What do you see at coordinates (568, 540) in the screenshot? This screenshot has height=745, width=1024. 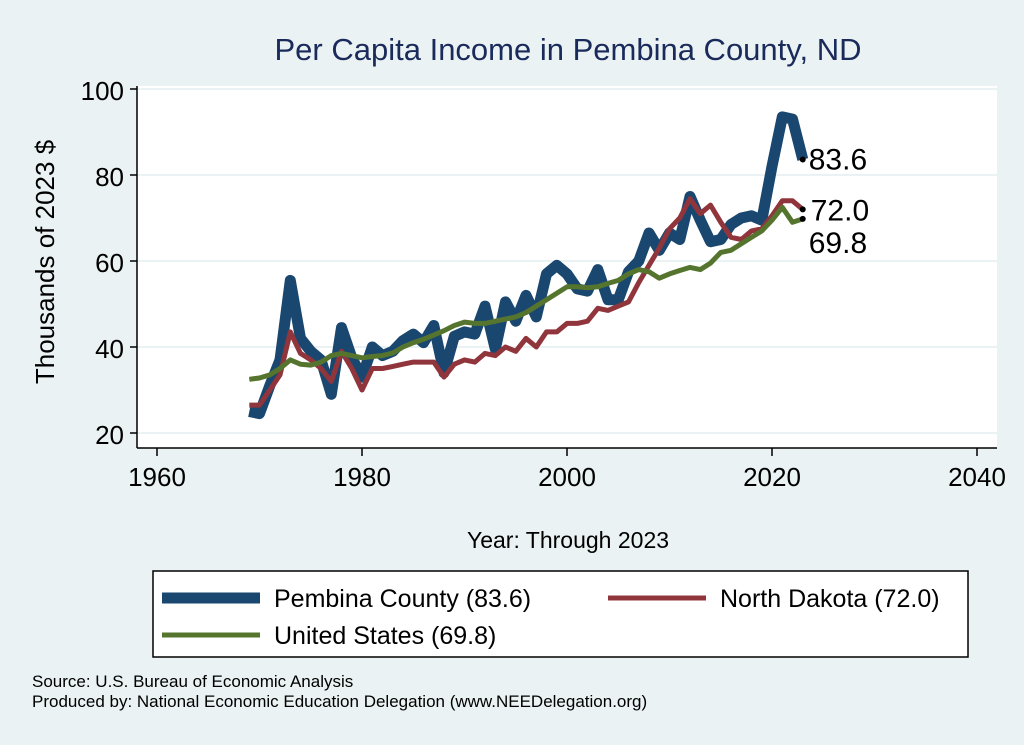 I see `x-axis-label: Year: Through 2023` at bounding box center [568, 540].